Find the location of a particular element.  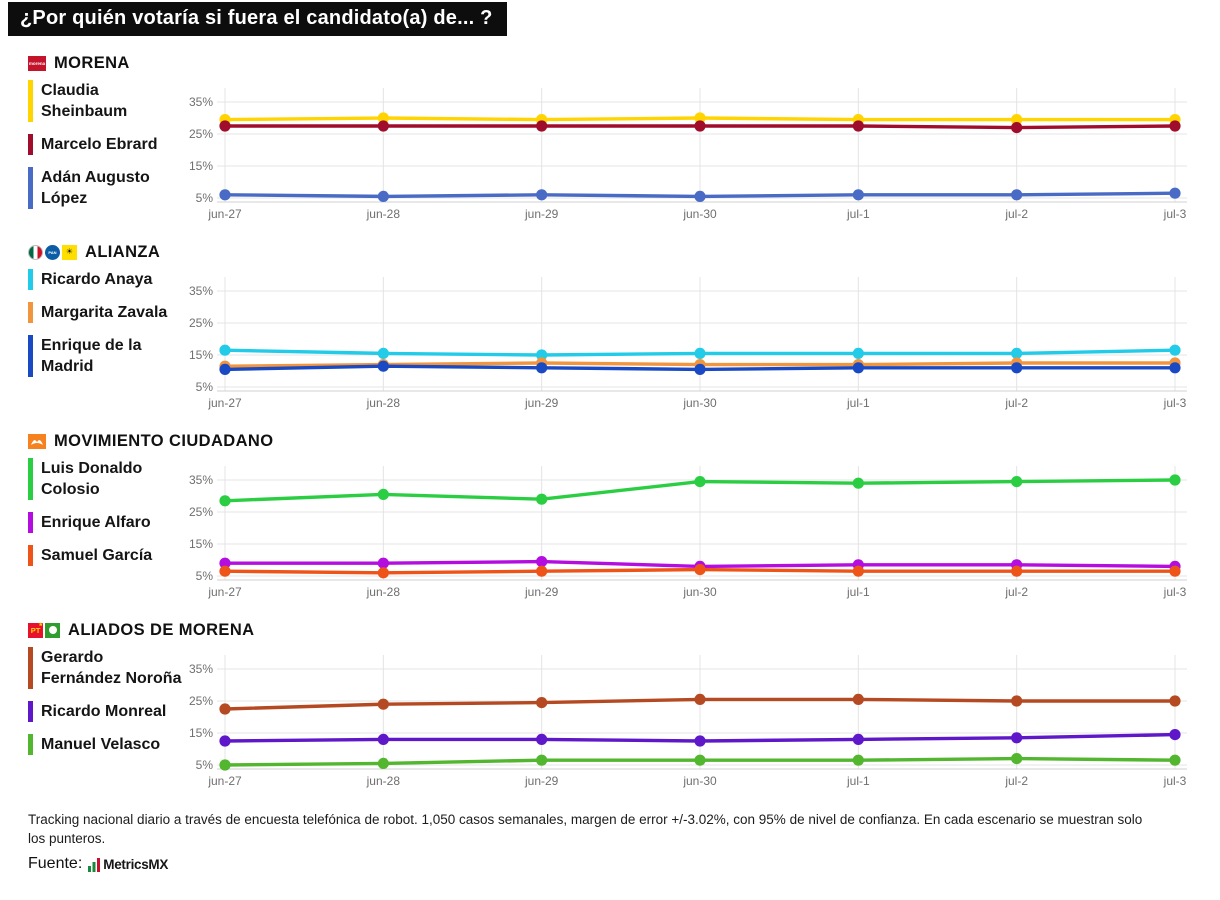

legend-item: Gerardo Fernández Noroña is located at coordinates (106, 668).